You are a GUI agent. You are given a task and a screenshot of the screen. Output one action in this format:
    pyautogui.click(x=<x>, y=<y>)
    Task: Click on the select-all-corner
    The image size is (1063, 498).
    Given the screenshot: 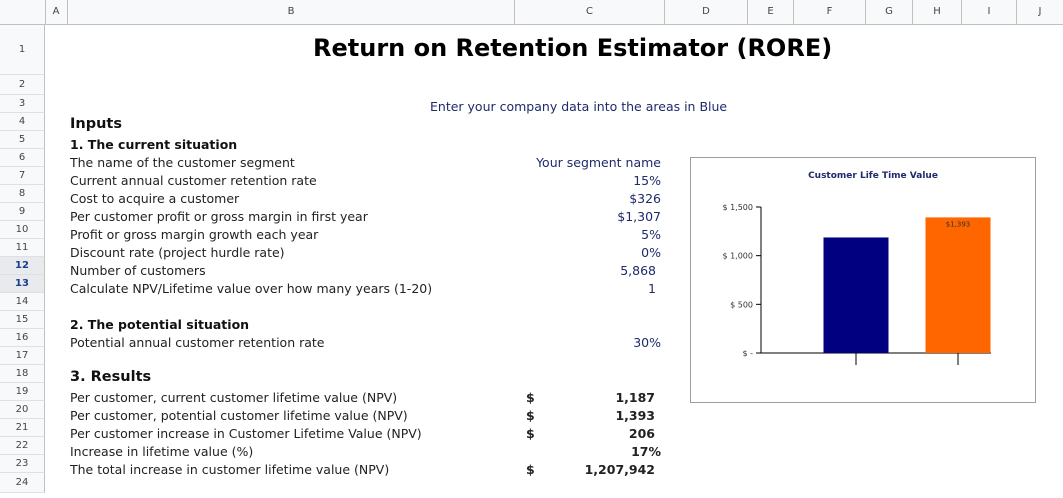 What is the action you would take?
    pyautogui.click(x=23, y=12)
    